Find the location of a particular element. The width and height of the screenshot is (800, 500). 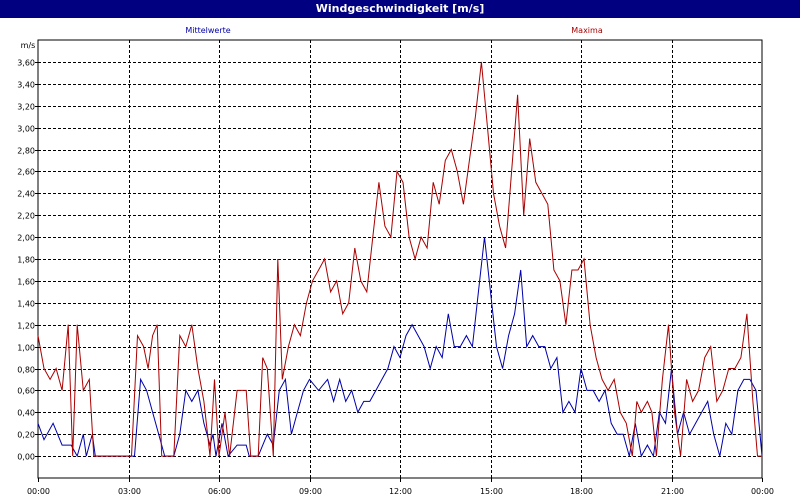

y-tick-label: 2,60 is located at coordinates (26, 172).